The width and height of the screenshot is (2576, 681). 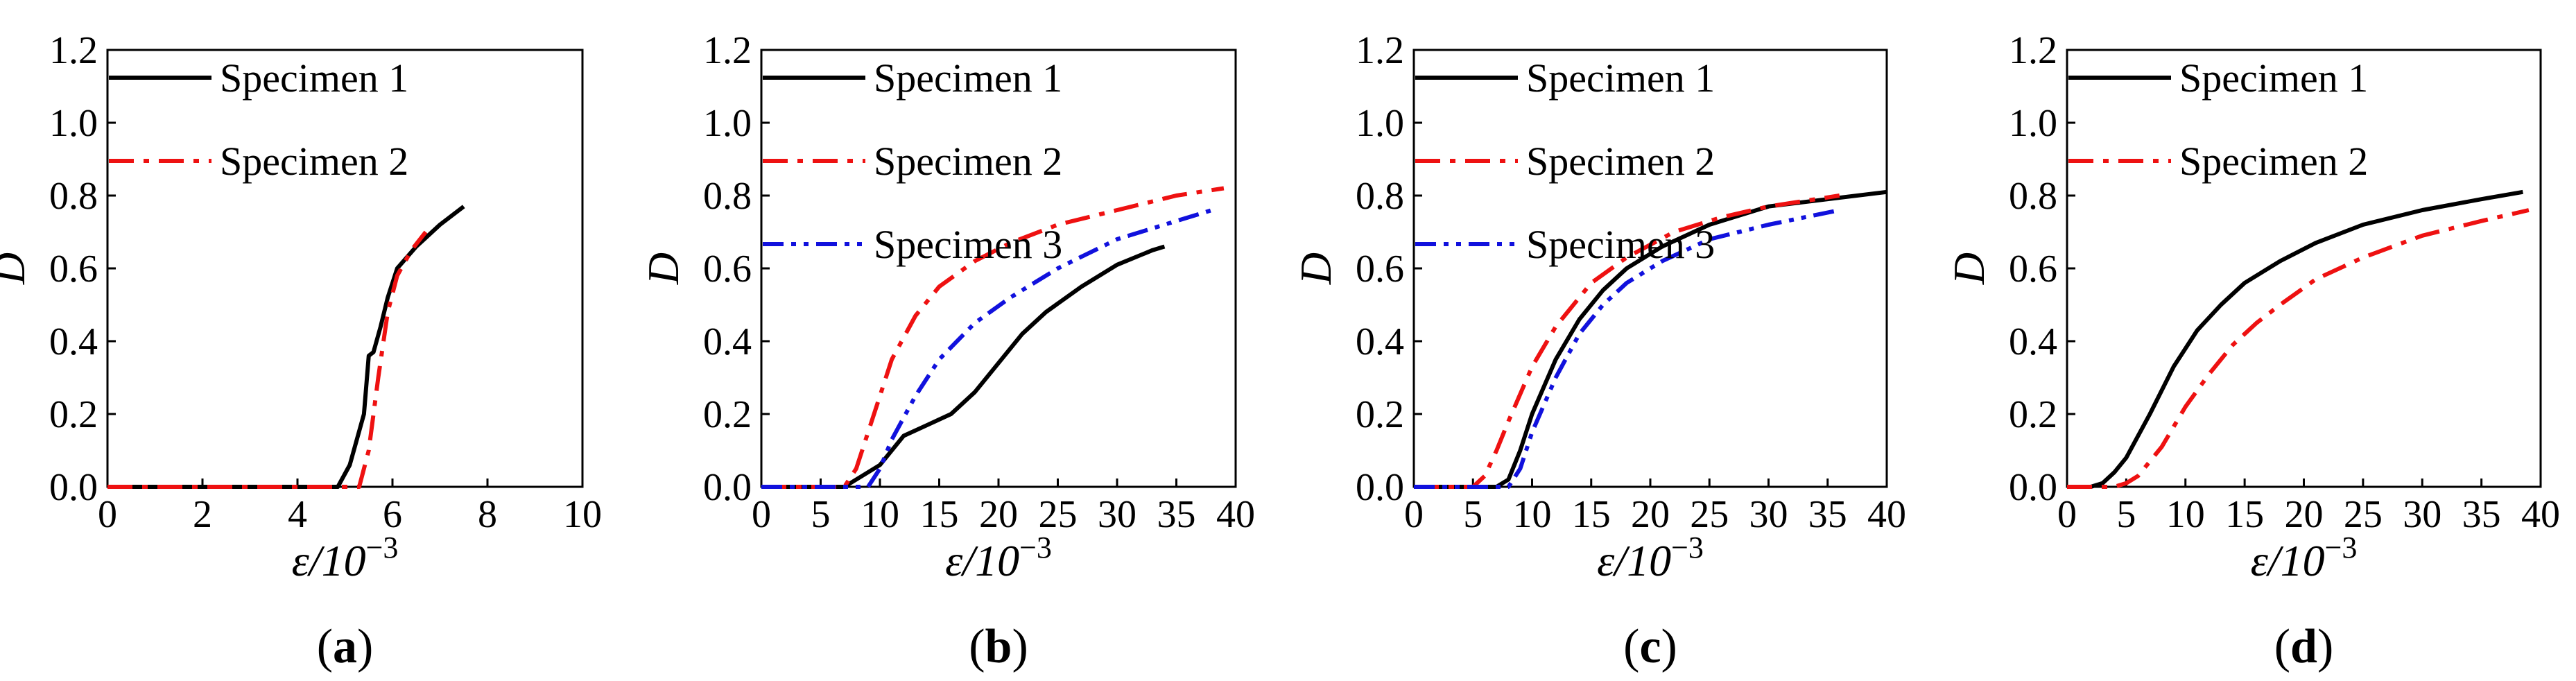 What do you see at coordinates (1650, 646) in the screenshot?
I see `panel-label: (c)` at bounding box center [1650, 646].